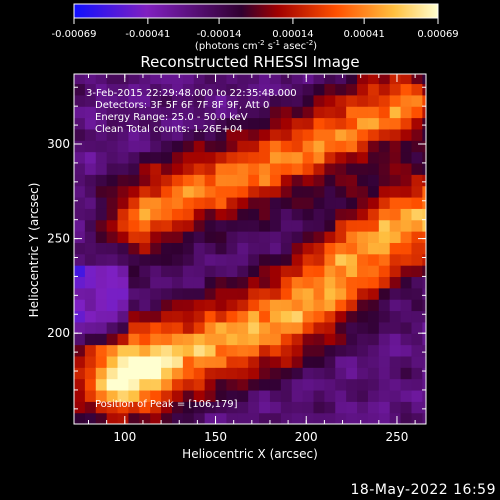 The width and height of the screenshot is (500, 500). What do you see at coordinates (256, 11) in the screenshot?
I see `colorbar-frame` at bounding box center [256, 11].